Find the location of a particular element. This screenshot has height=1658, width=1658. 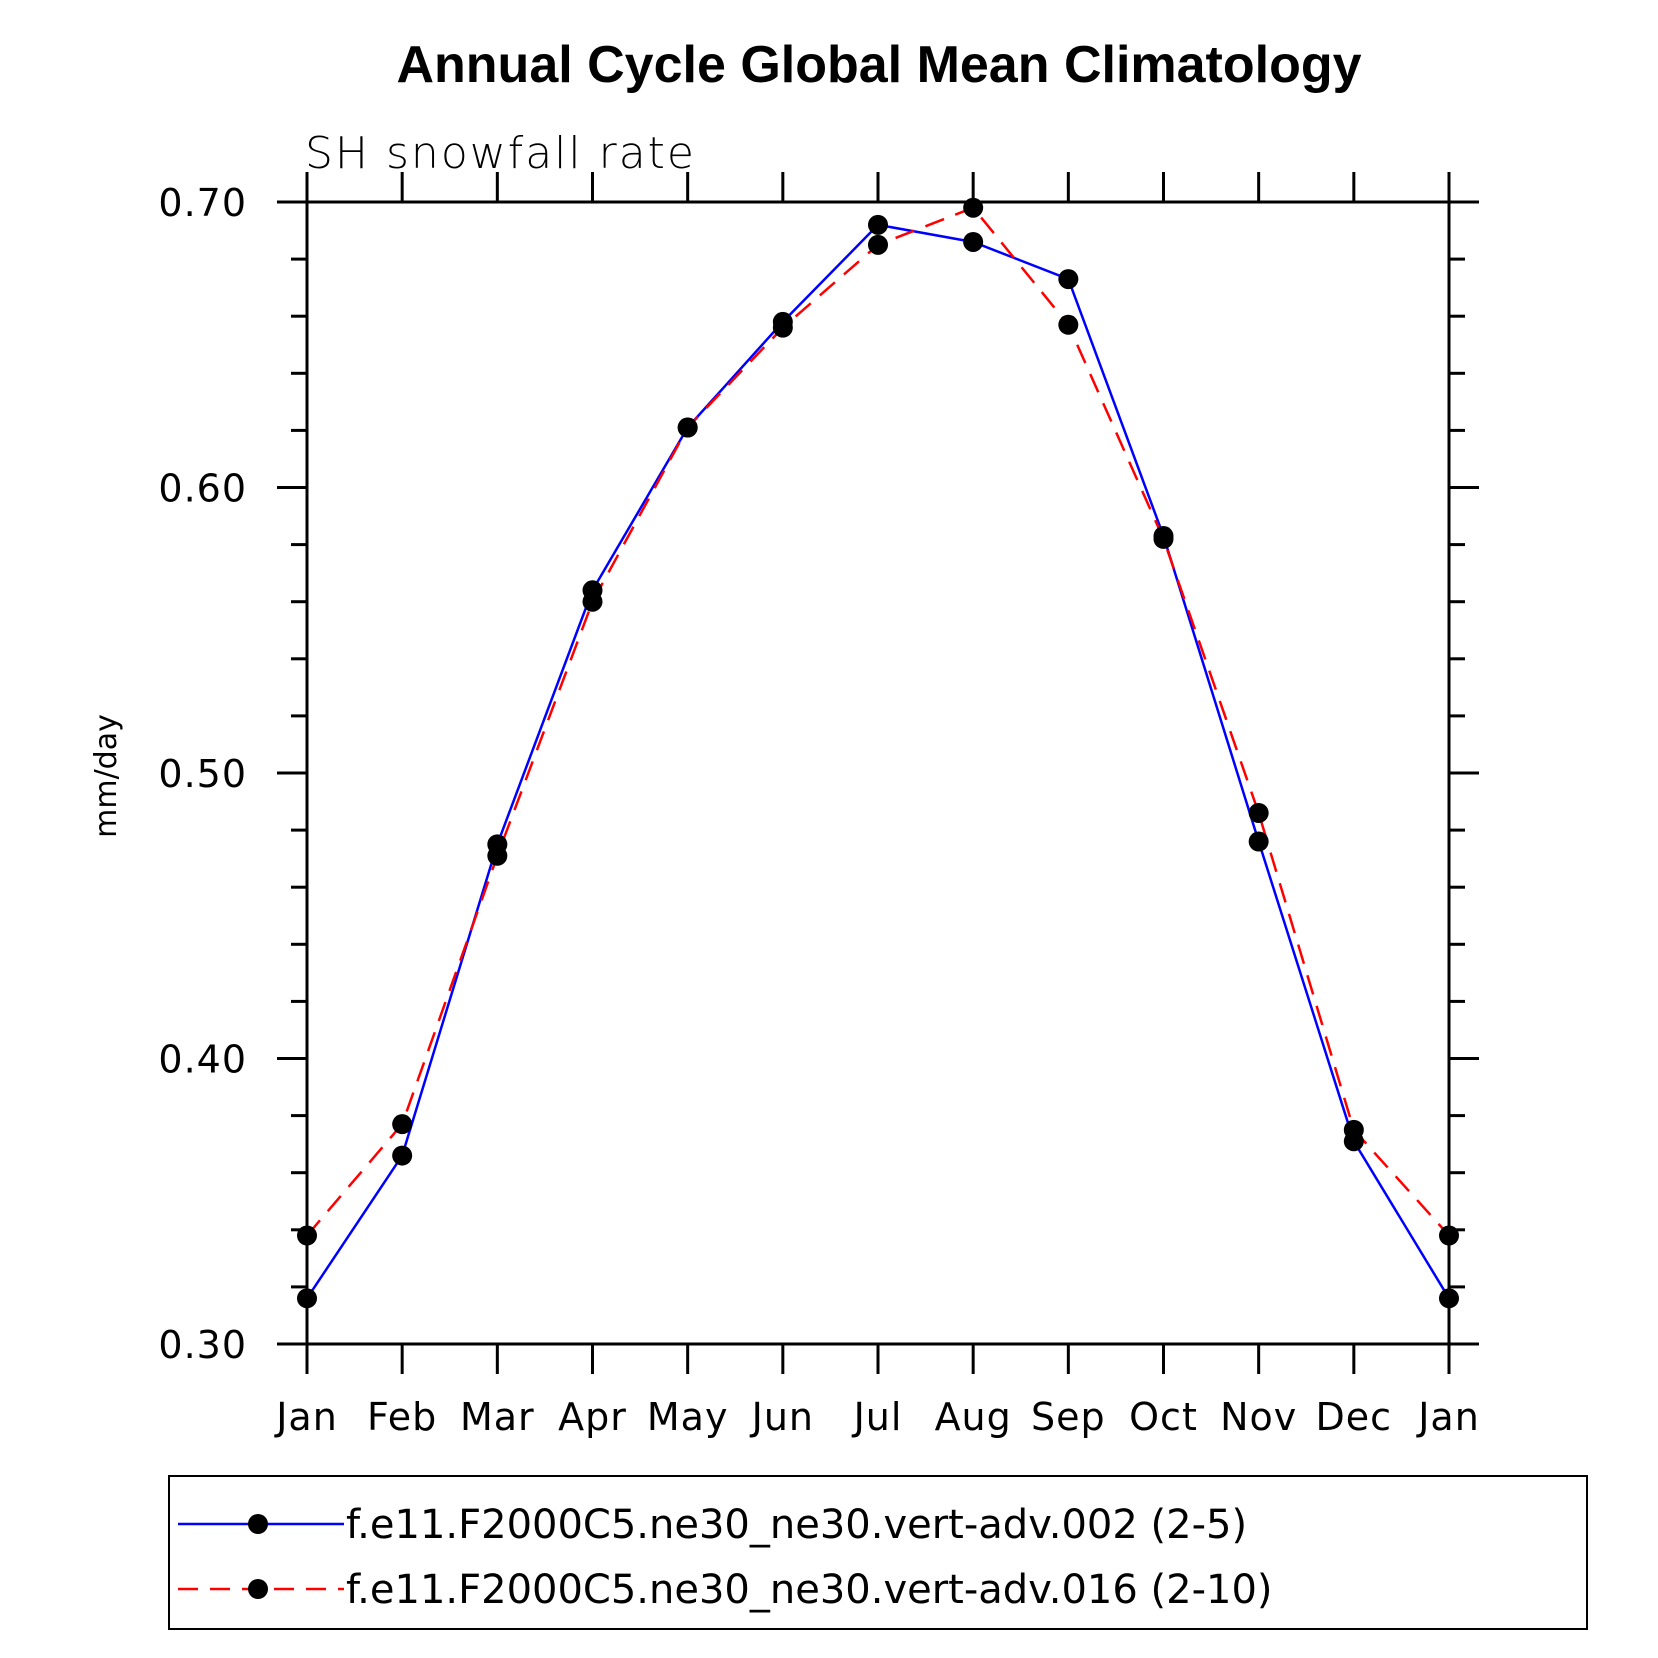

y-axis-label: mm/day is located at coordinates (106, 776).